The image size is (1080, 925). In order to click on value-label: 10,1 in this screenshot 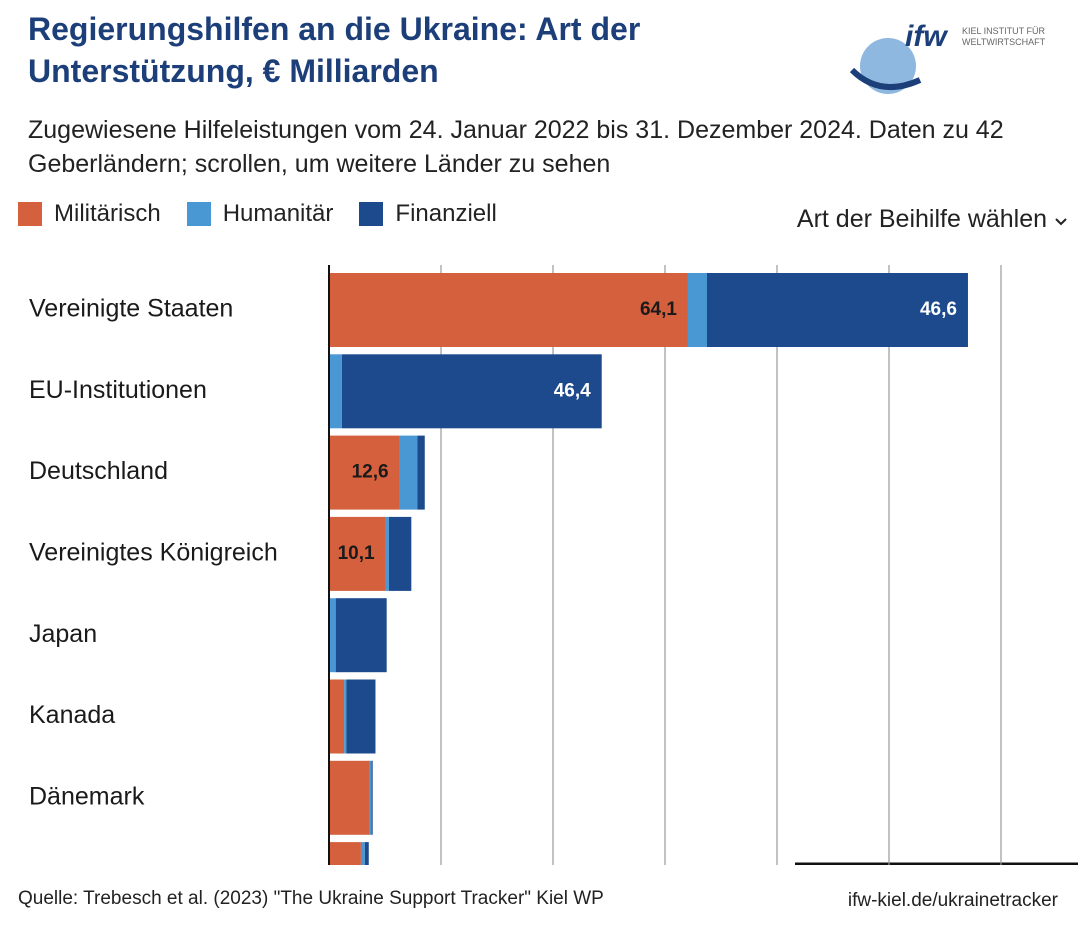, I will do `click(356, 553)`.